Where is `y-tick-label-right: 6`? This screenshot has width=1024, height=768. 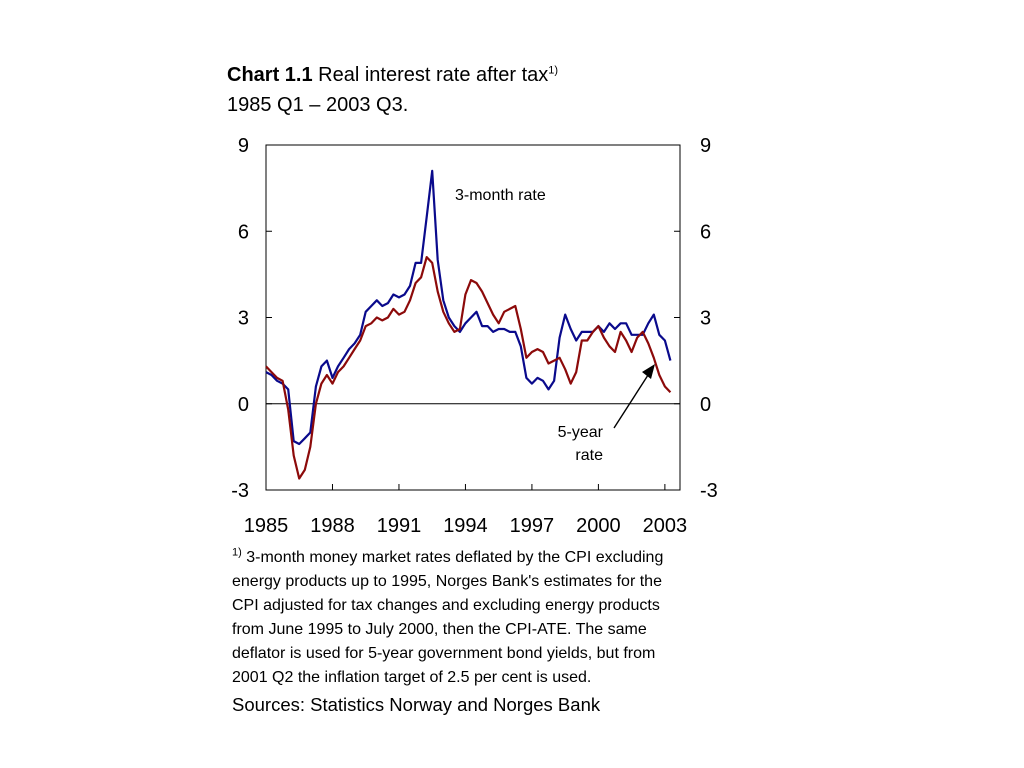
y-tick-label-right: 6 is located at coordinates (705, 232).